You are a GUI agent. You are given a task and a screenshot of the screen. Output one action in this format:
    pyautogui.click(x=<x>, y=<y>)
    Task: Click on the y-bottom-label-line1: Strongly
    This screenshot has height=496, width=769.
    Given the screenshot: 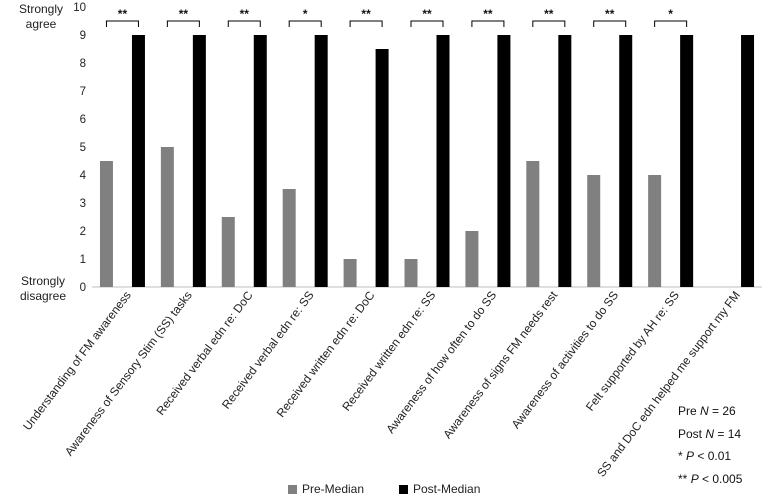 What is the action you would take?
    pyautogui.click(x=43, y=281)
    